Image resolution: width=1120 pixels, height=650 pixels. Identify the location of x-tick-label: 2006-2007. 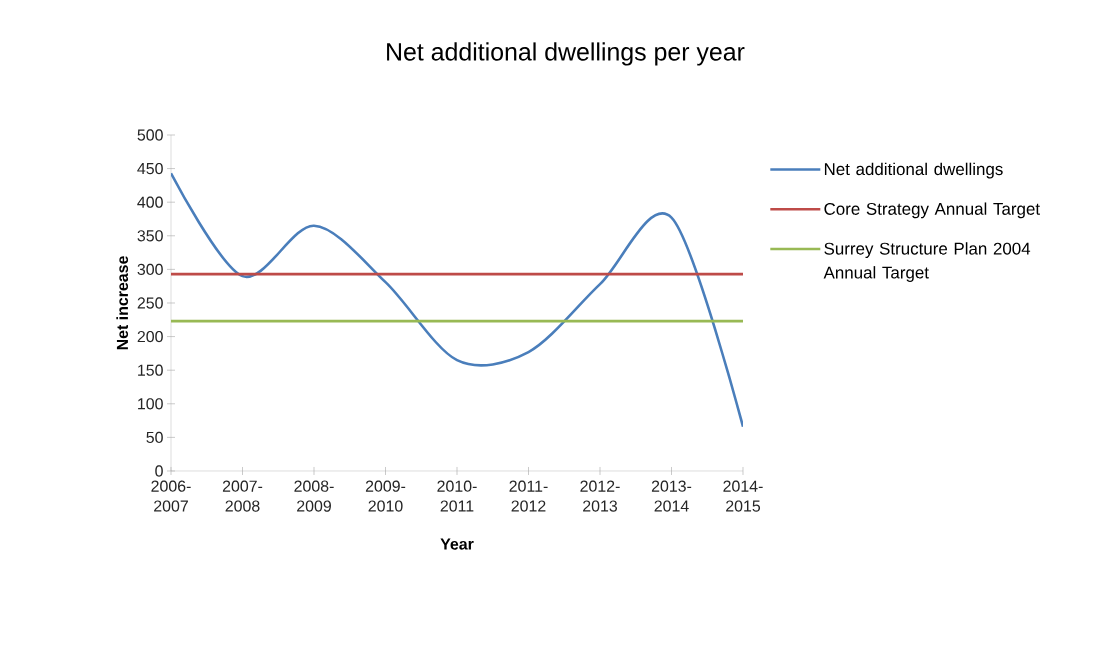
(171, 496).